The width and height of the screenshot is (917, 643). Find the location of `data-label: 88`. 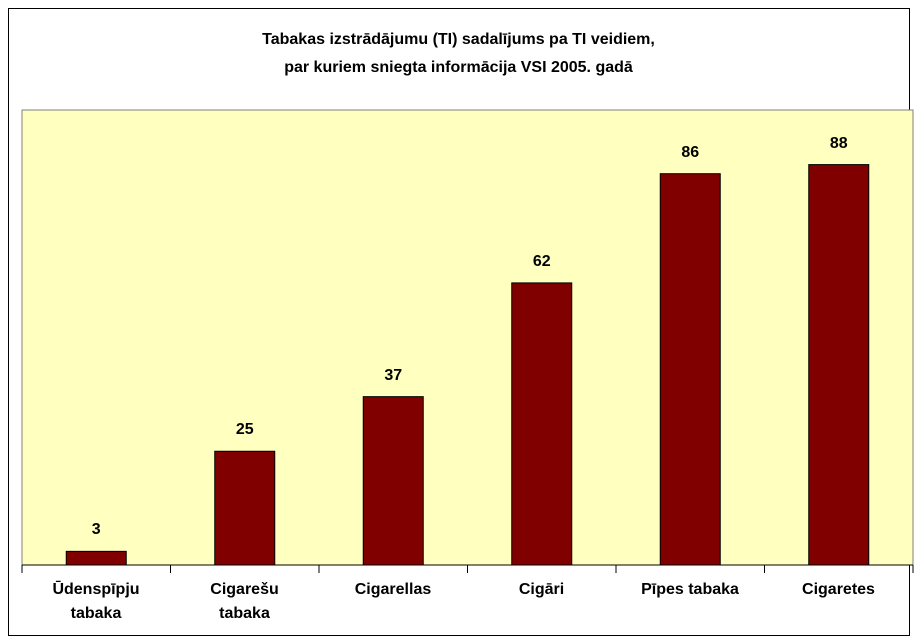

data-label: 88 is located at coordinates (838, 143).